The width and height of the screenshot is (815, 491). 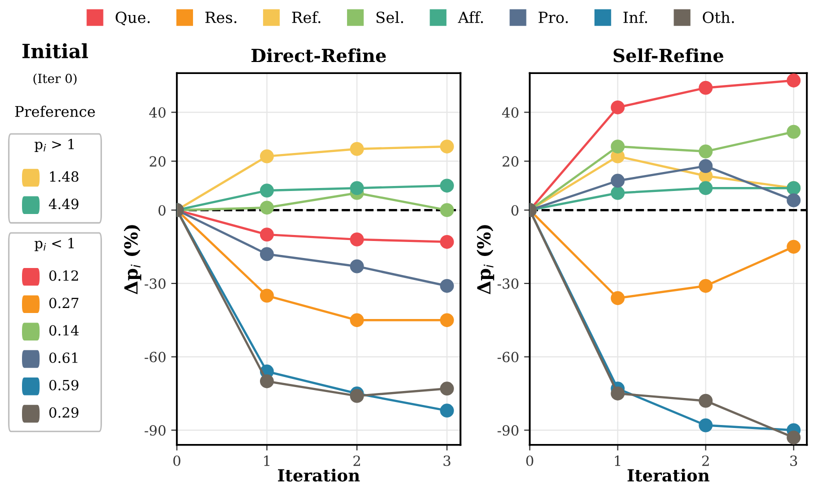 I want to click on text: (Iter 0), so click(x=55, y=79).